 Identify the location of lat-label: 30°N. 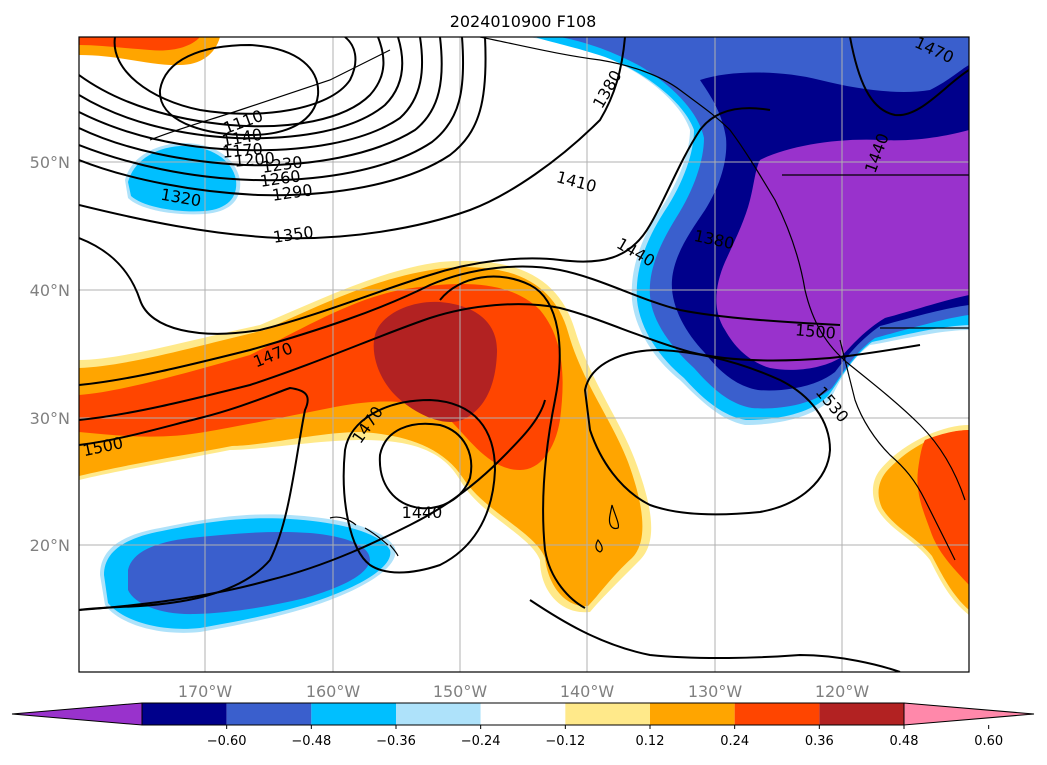
(50, 418).